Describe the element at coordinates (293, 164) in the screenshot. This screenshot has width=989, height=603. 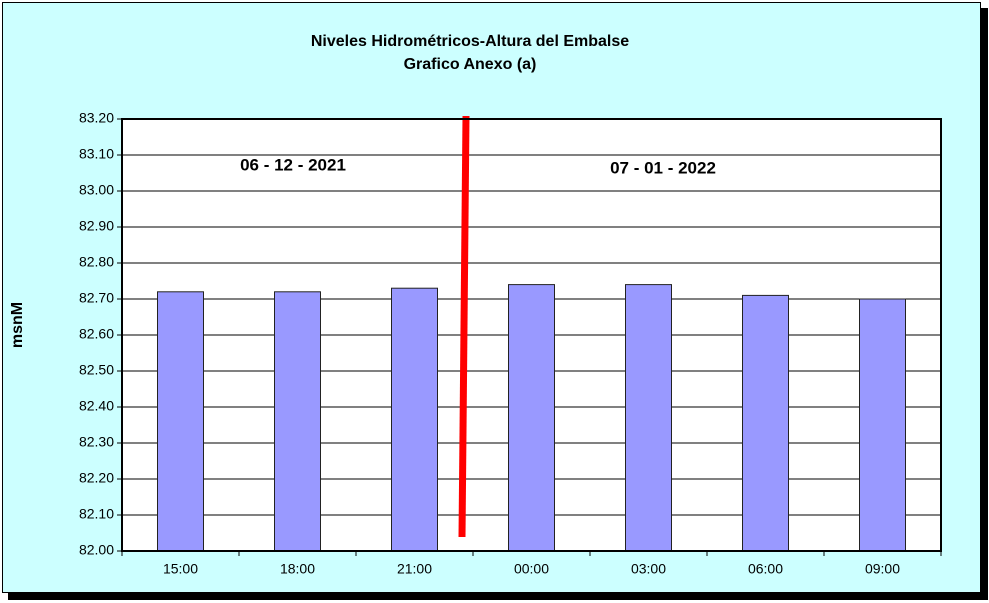
I see `annotation: 06 - 12 - 2021` at that location.